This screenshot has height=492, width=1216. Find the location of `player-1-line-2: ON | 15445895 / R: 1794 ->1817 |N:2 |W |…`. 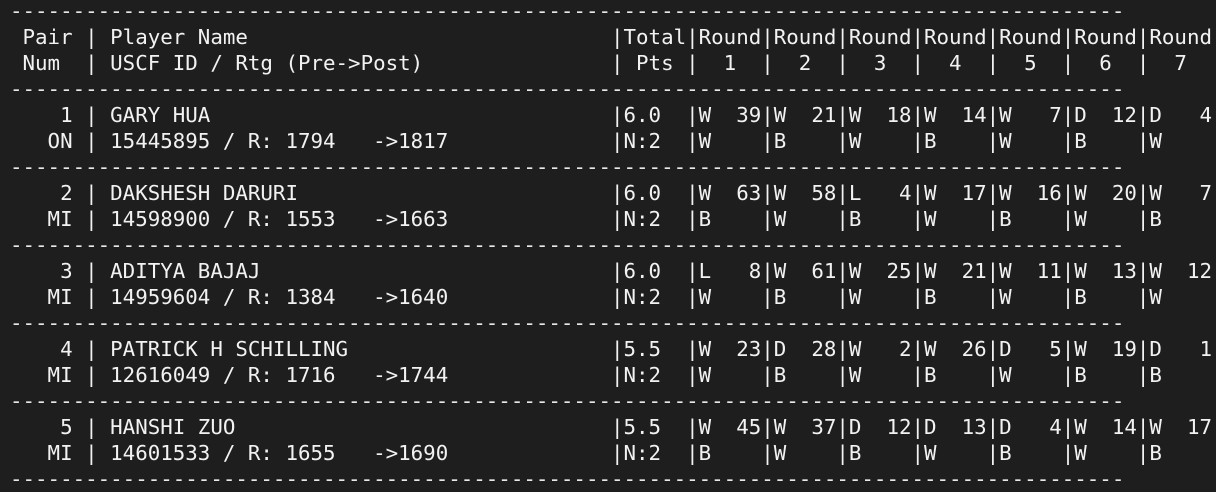

player-1-line-2: ON | 15445895 / R: 1794 ->1817 |N:2 |W |… is located at coordinates (613, 141).